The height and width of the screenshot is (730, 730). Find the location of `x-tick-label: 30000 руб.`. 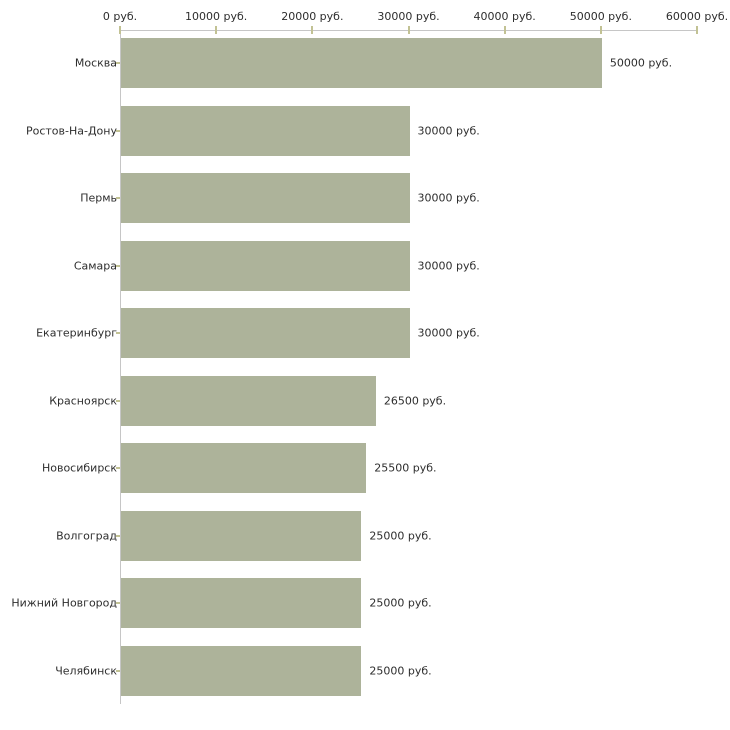

x-tick-label: 30000 руб. is located at coordinates (408, 16).